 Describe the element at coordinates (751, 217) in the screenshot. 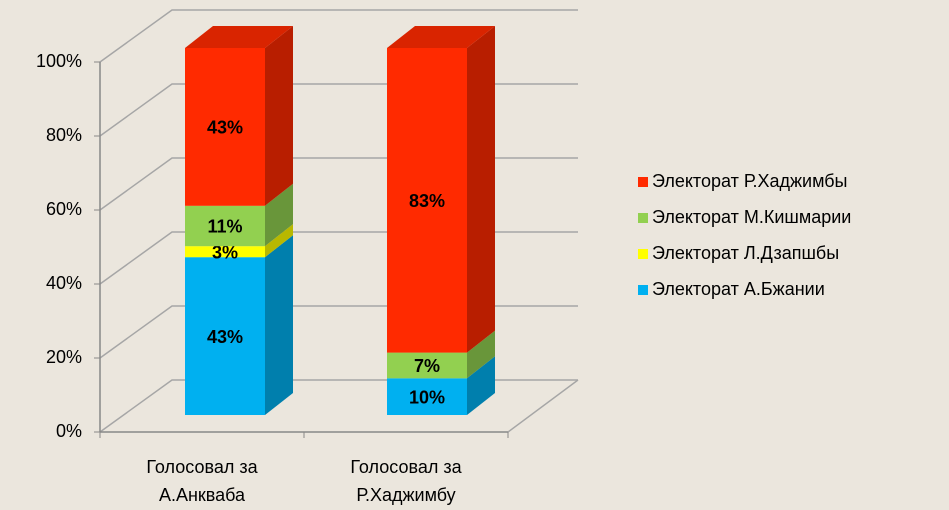

I see `legend-label: Электорат М.Кишмарии` at that location.